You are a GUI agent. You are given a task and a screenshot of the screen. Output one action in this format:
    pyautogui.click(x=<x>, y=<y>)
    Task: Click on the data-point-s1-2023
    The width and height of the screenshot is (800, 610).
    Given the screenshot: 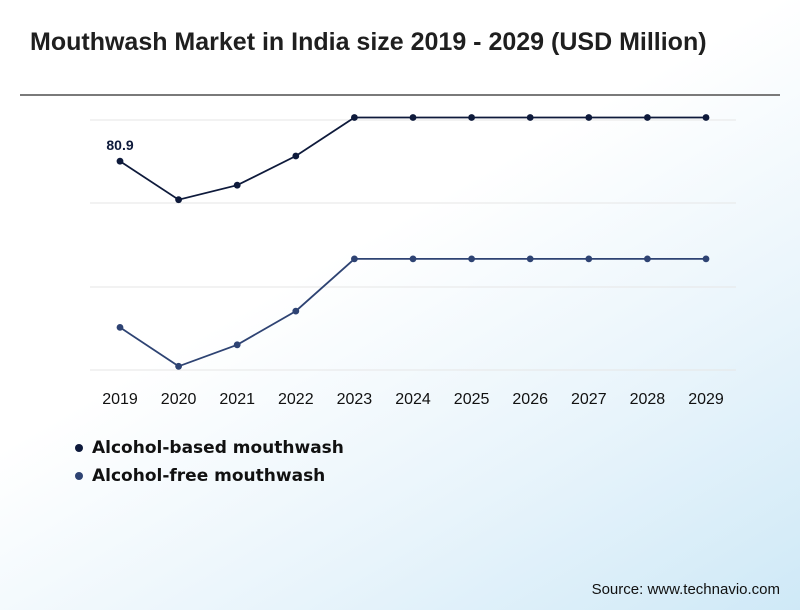 What is the action you would take?
    pyautogui.click(x=354, y=259)
    